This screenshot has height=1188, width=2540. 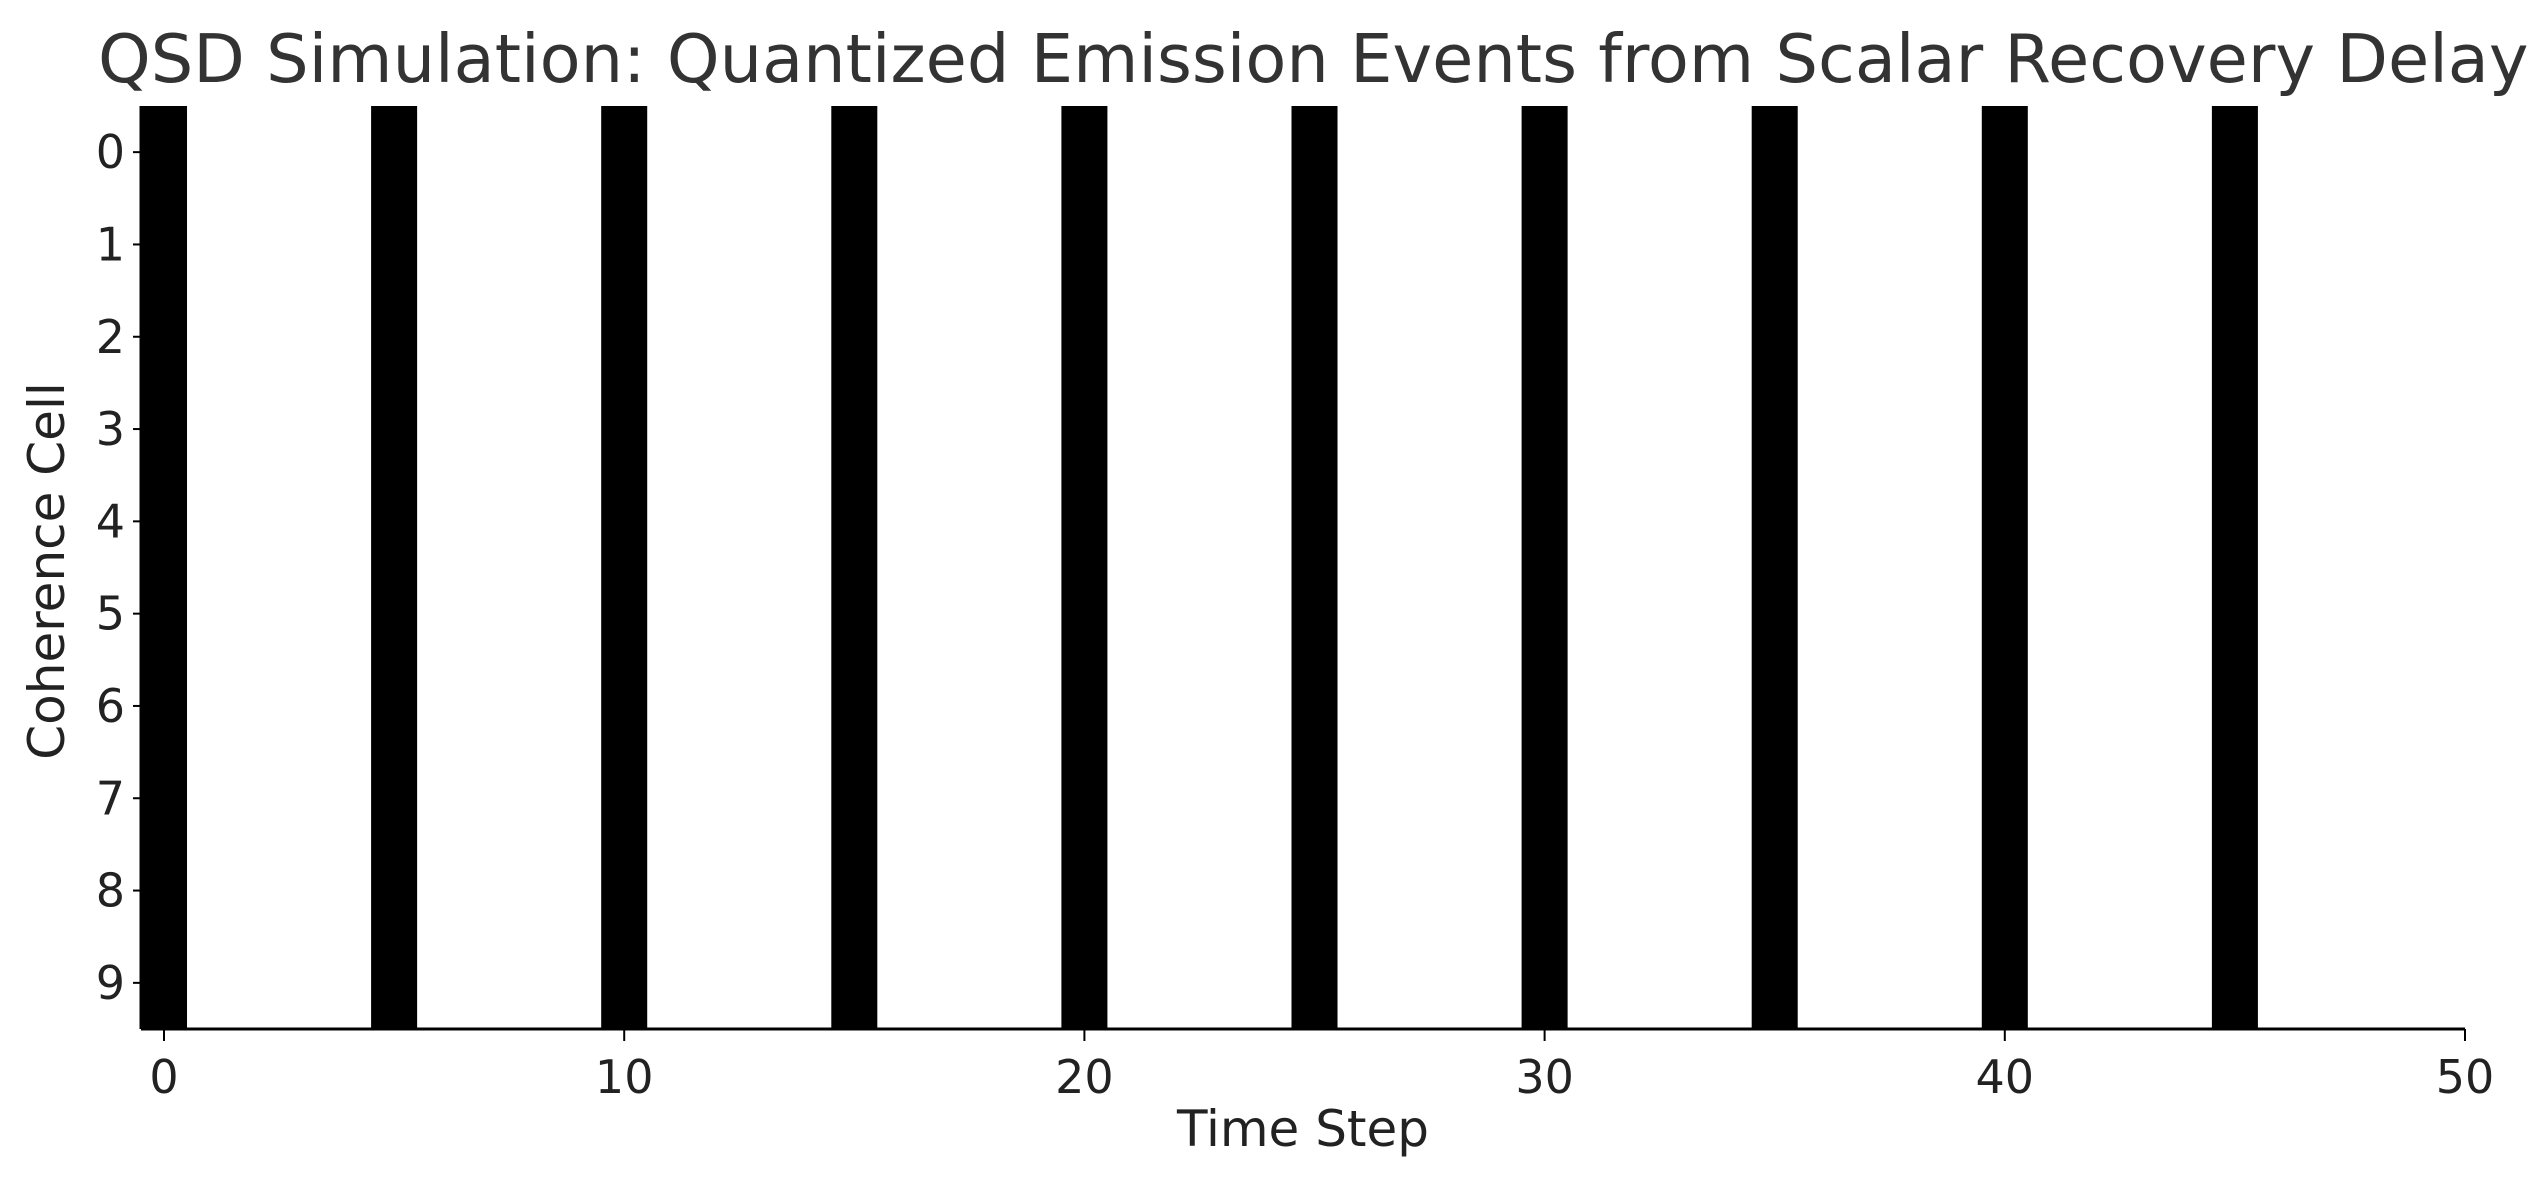 I want to click on emission-column-t10, so click(x=624, y=567).